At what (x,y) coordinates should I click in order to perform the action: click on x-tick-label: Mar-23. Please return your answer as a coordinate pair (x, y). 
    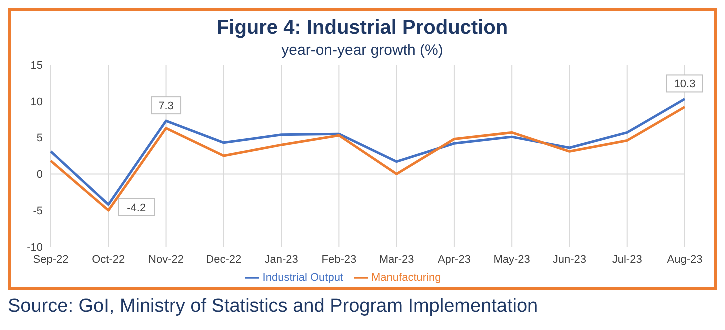
    Looking at the image, I should click on (396, 260).